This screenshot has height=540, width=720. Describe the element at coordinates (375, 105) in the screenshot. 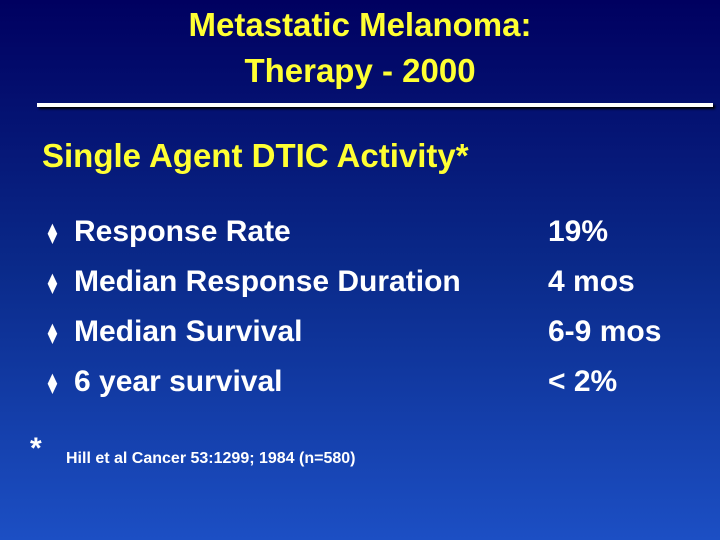

I see `divider` at that location.